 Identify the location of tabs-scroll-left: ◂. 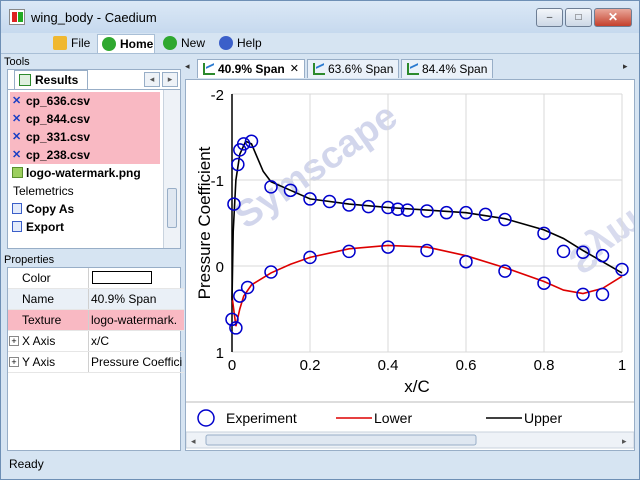
(187, 66).